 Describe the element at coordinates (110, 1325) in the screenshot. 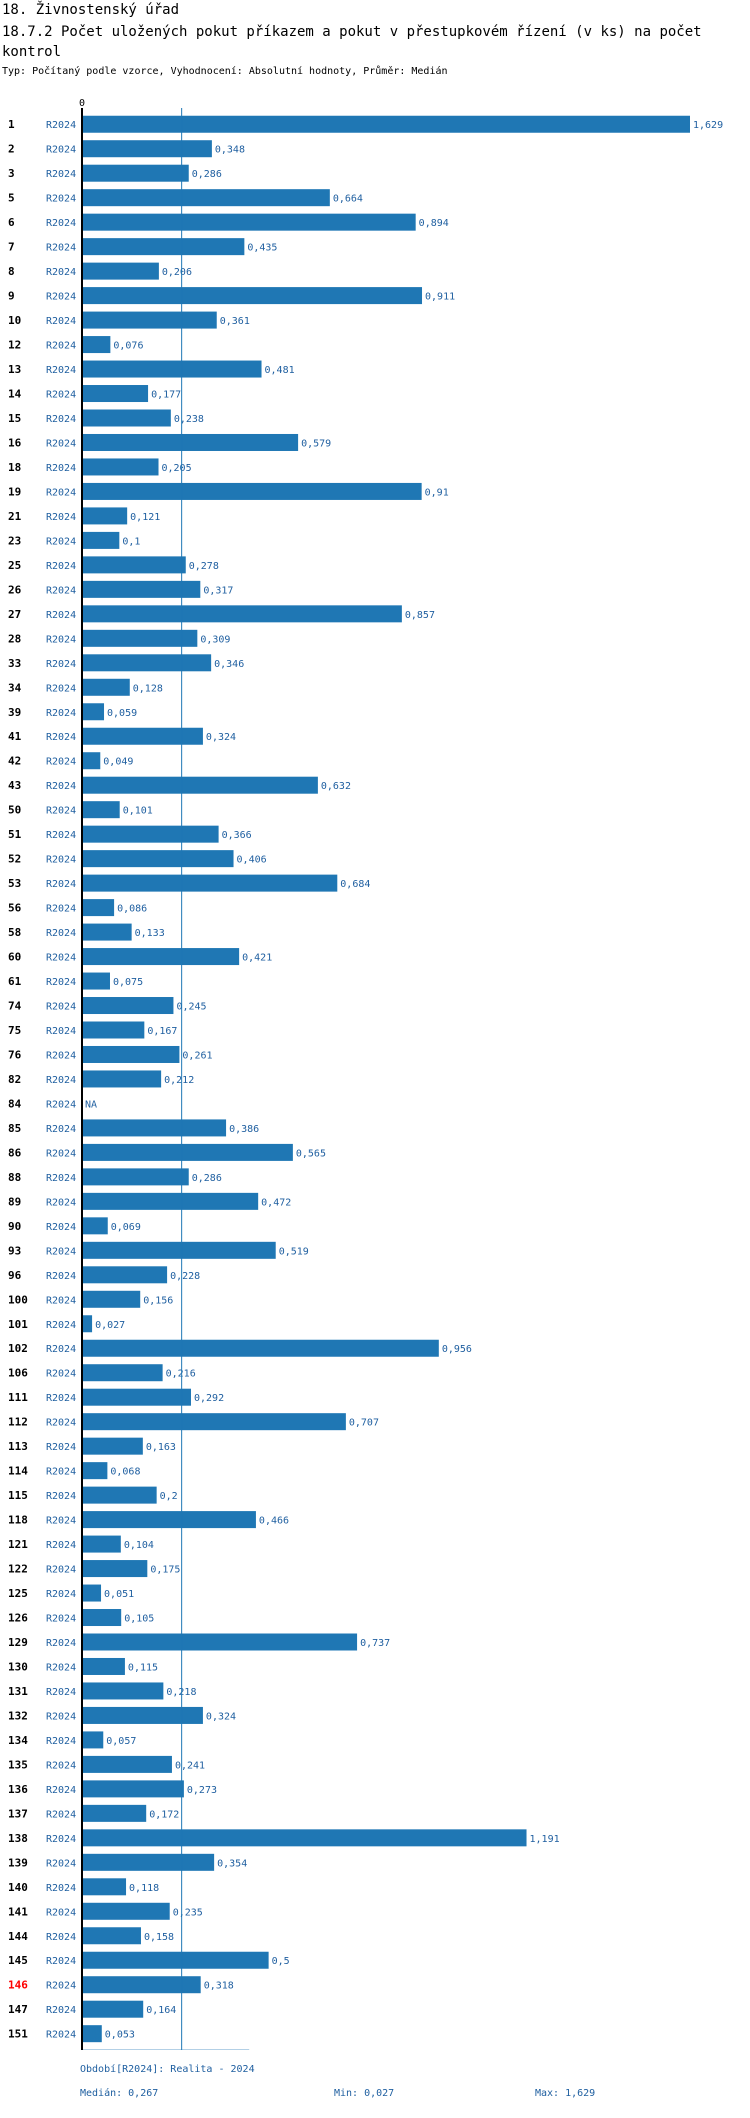

I see `value-label: 0,027` at that location.